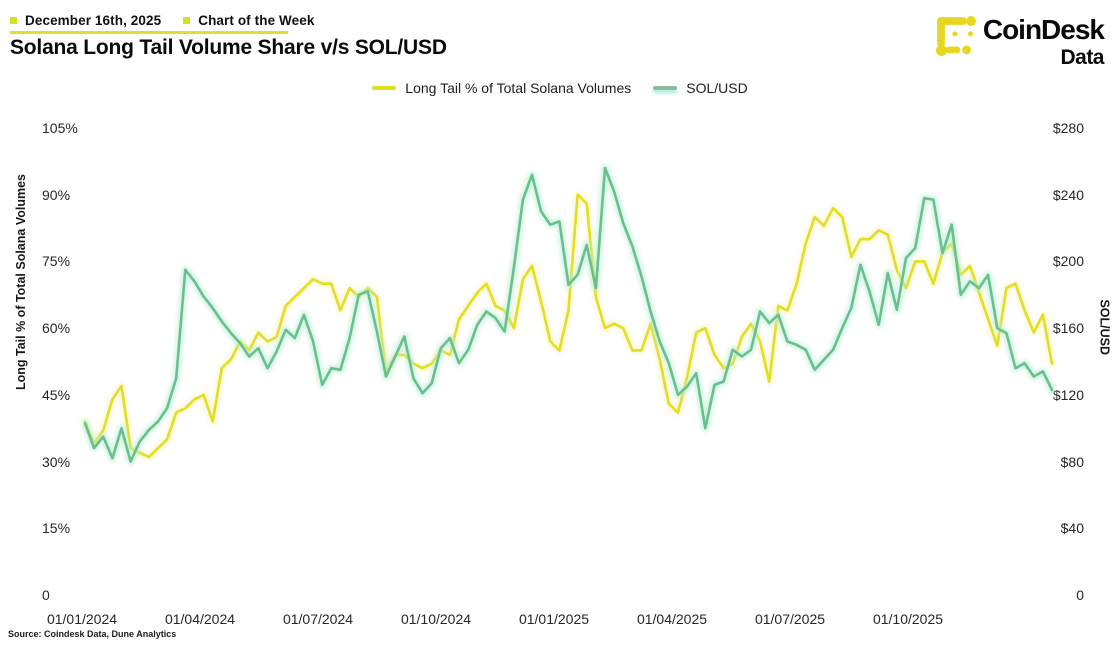 The height and width of the screenshot is (651, 1120). I want to click on legend-swatch-solusd-icon, so click(665, 88).